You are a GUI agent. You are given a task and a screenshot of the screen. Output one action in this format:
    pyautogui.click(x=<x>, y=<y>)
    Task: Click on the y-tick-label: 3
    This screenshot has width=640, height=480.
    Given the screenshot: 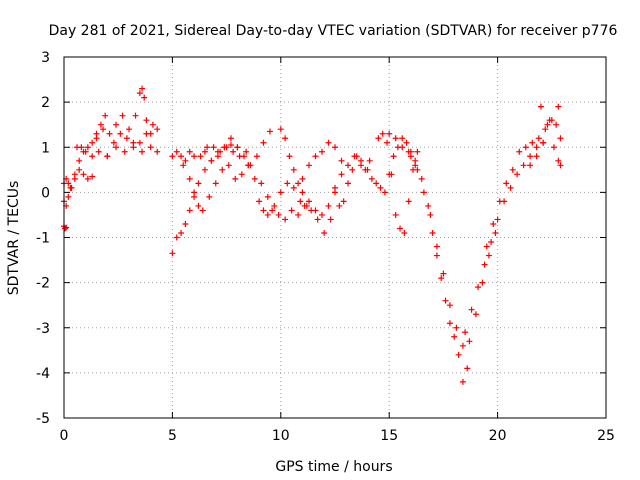 What is the action you would take?
    pyautogui.click(x=45, y=58)
    